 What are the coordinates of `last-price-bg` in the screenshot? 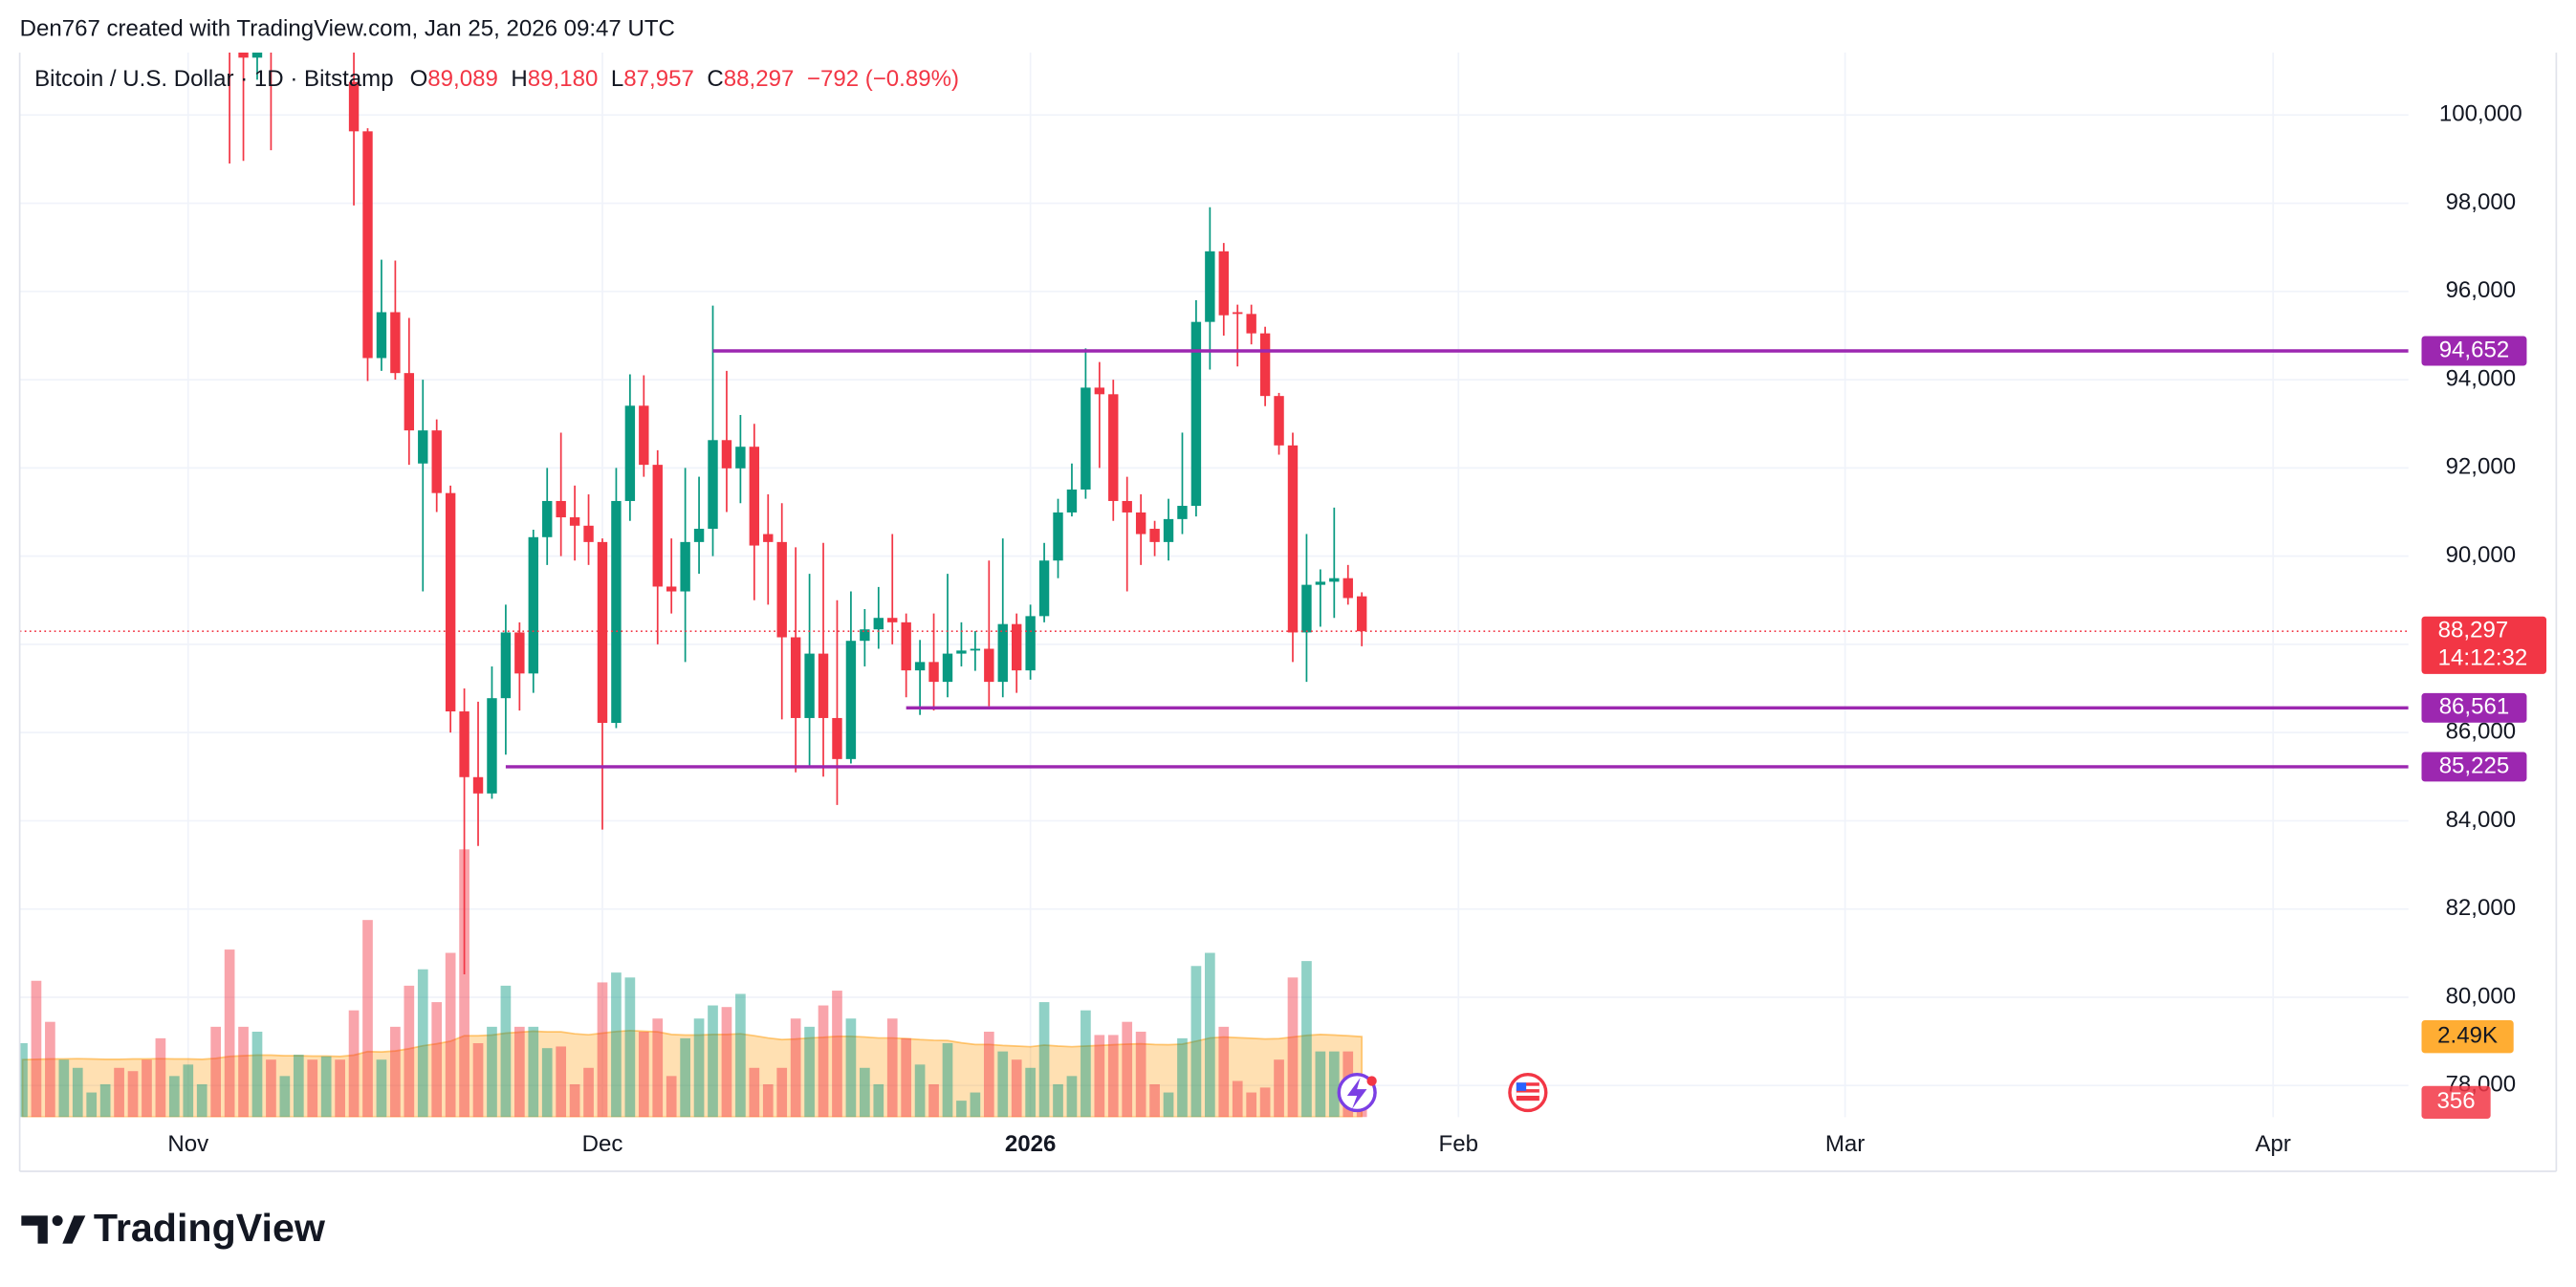 It's located at (2484, 645).